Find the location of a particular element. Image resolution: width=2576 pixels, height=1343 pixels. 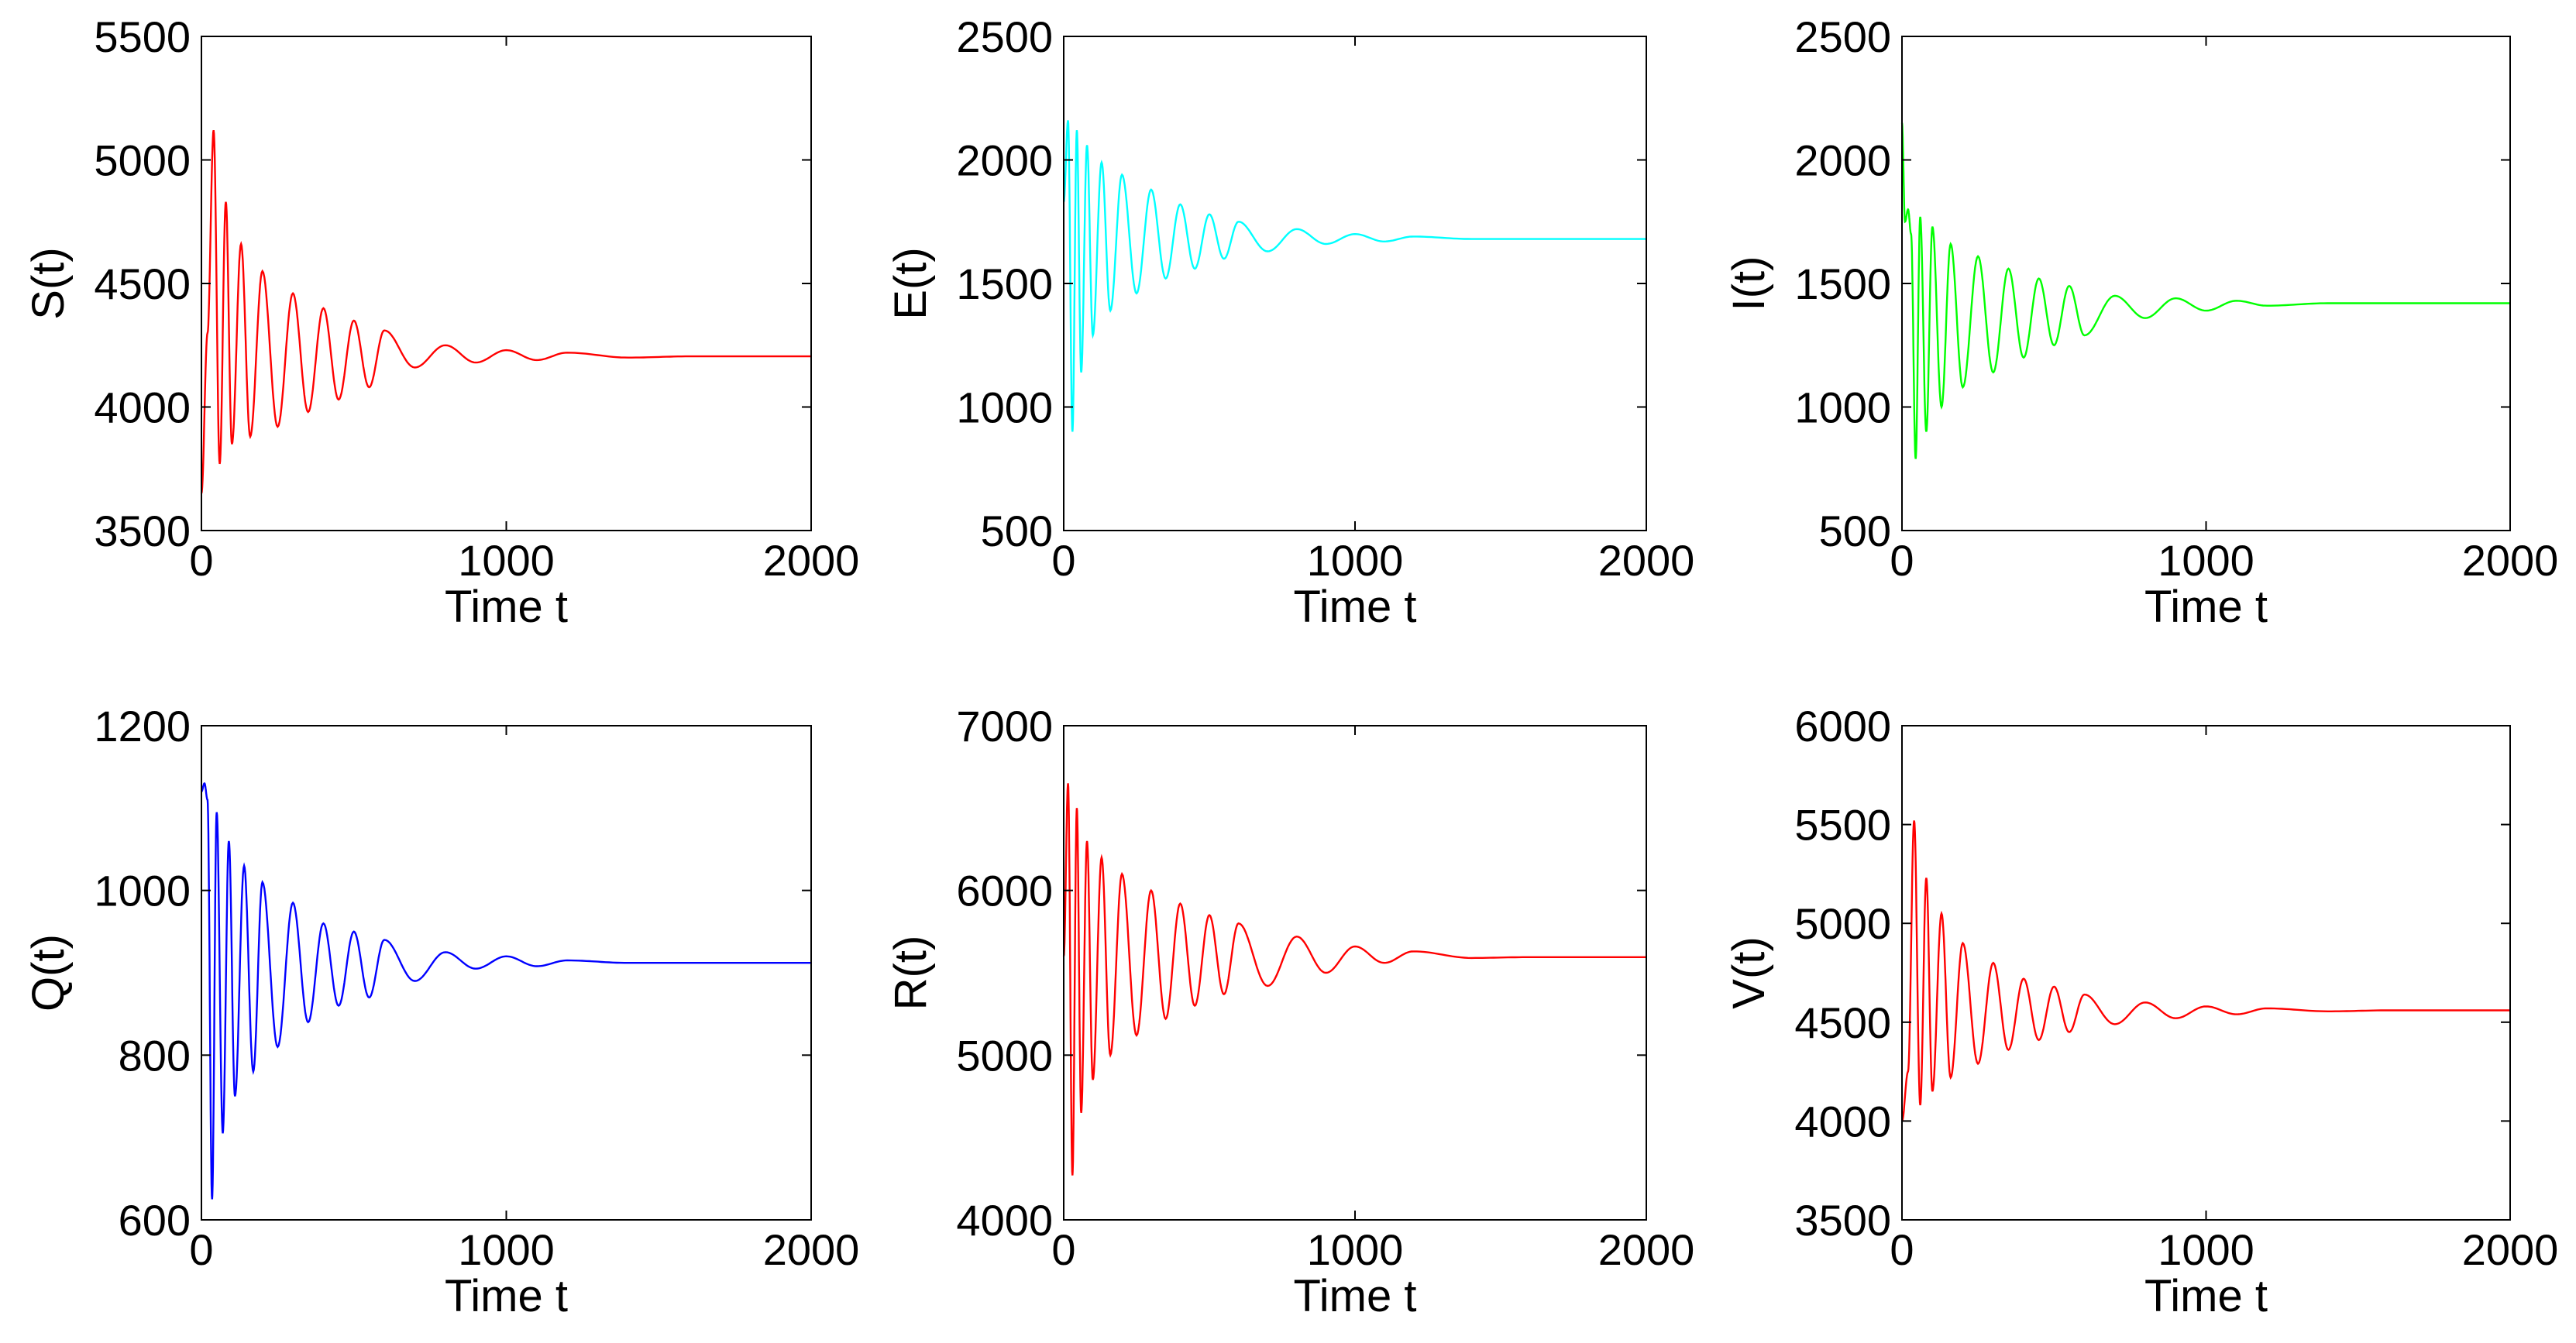

y-tick-label: 7000 is located at coordinates (1004, 726).